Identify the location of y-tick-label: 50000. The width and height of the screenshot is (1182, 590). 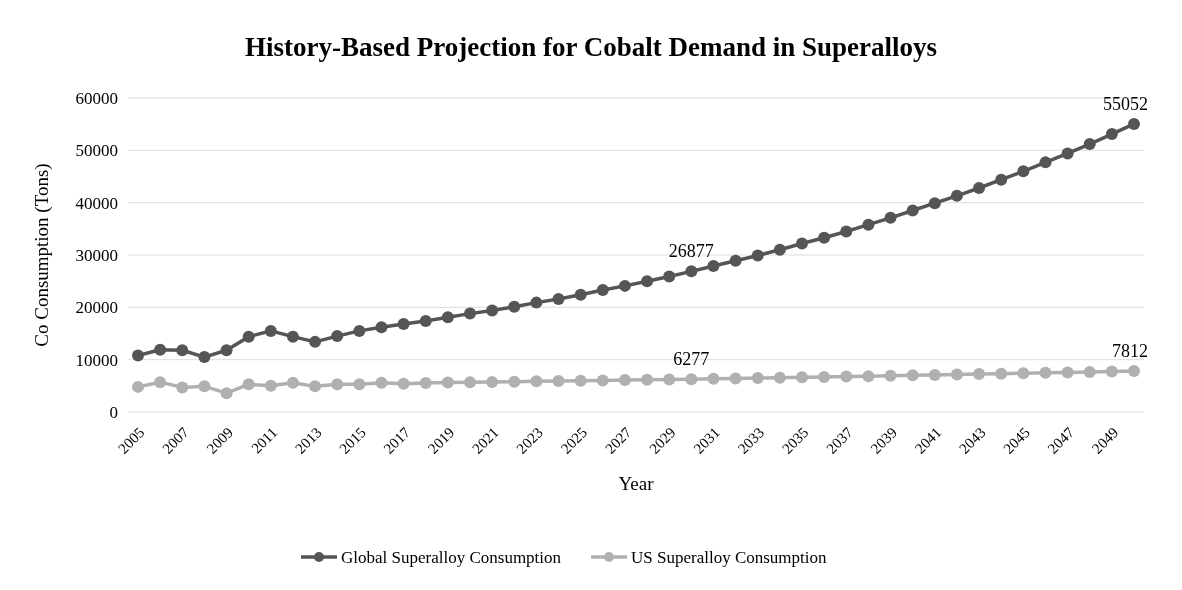
(96, 151).